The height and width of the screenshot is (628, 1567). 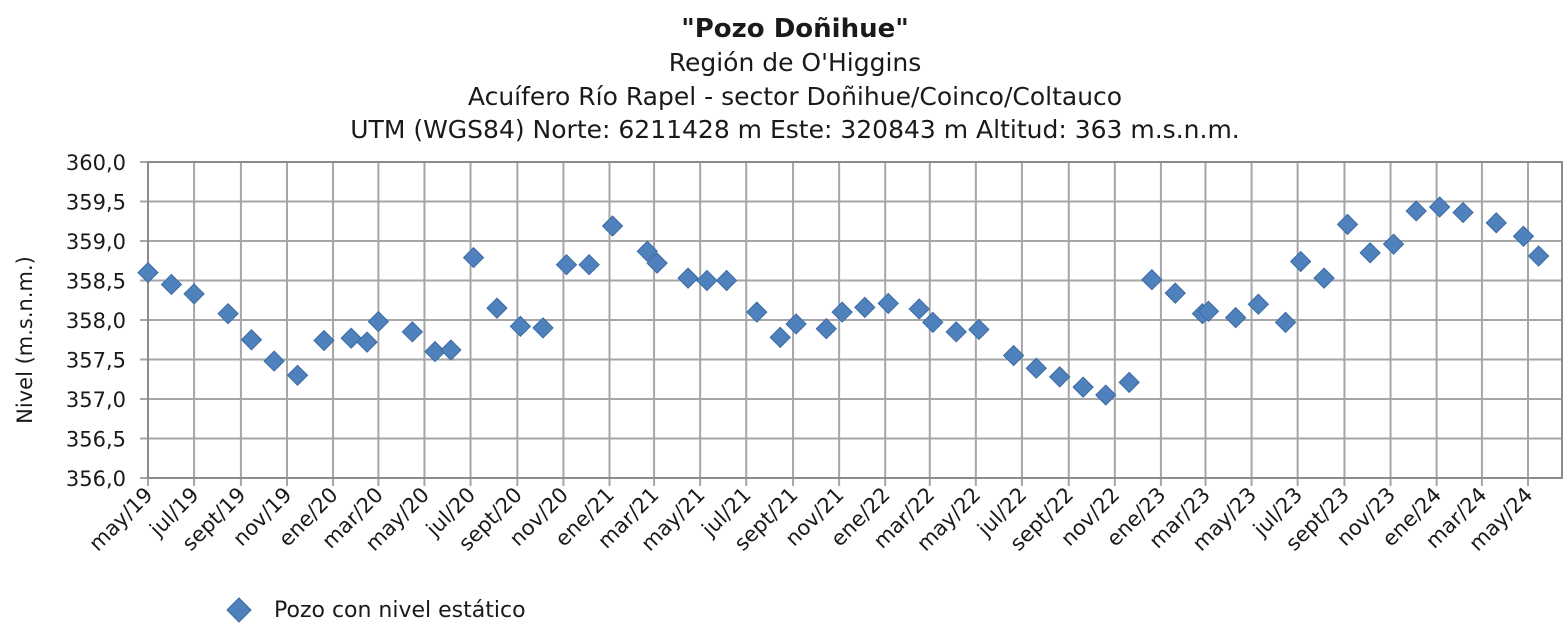 What do you see at coordinates (239, 610) in the screenshot?
I see `legend-marker-icon` at bounding box center [239, 610].